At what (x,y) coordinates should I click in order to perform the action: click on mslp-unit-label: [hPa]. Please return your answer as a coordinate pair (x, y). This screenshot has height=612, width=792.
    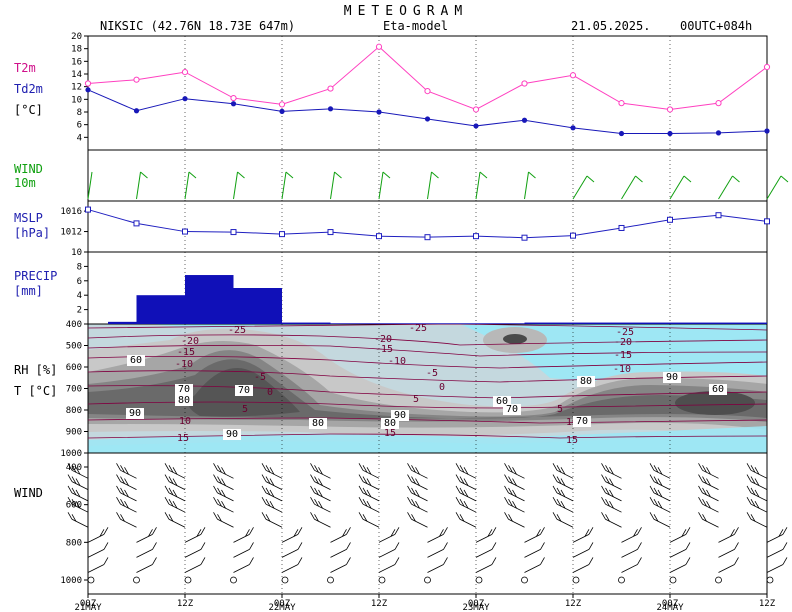
    Looking at the image, I should click on (32, 233).